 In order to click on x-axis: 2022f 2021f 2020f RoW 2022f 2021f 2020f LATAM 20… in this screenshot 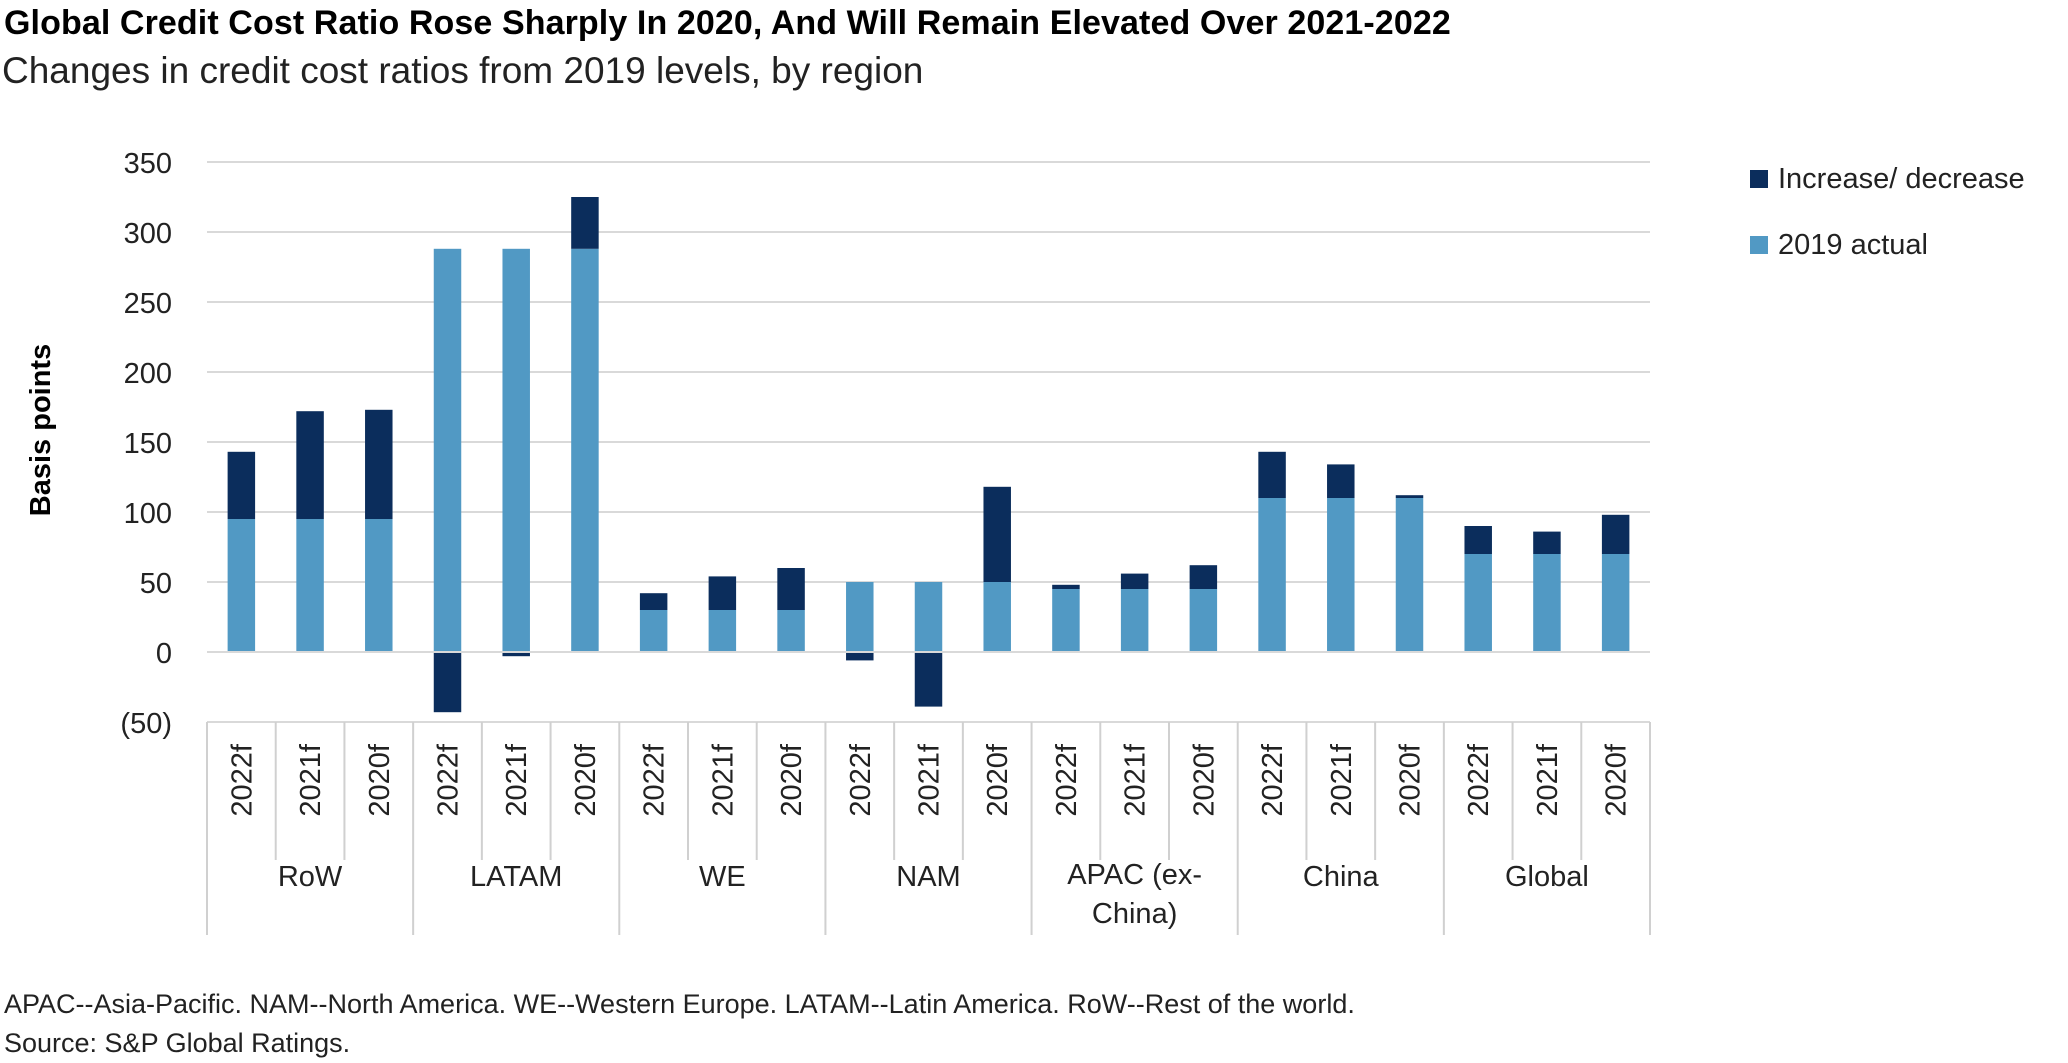, I will do `click(928, 828)`.